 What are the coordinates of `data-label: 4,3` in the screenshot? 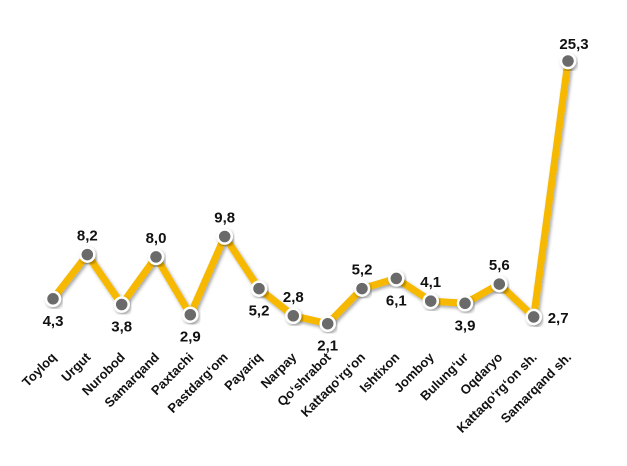 It's located at (53, 321).